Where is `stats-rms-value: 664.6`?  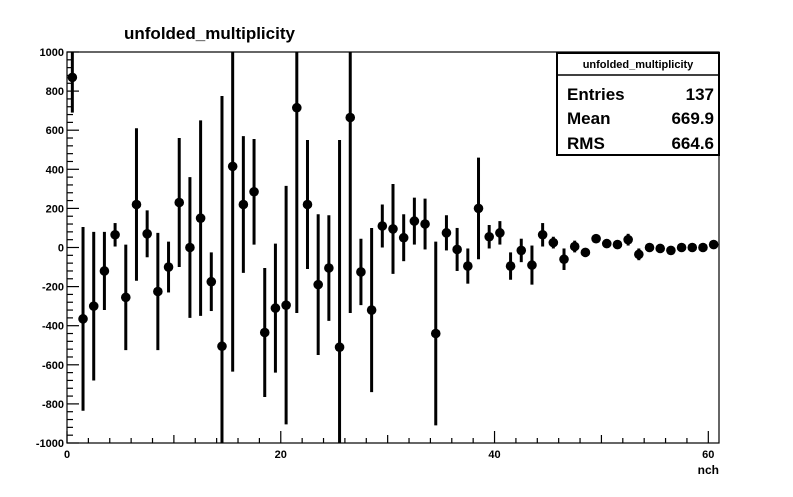
stats-rms-value: 664.6 is located at coordinates (692, 143).